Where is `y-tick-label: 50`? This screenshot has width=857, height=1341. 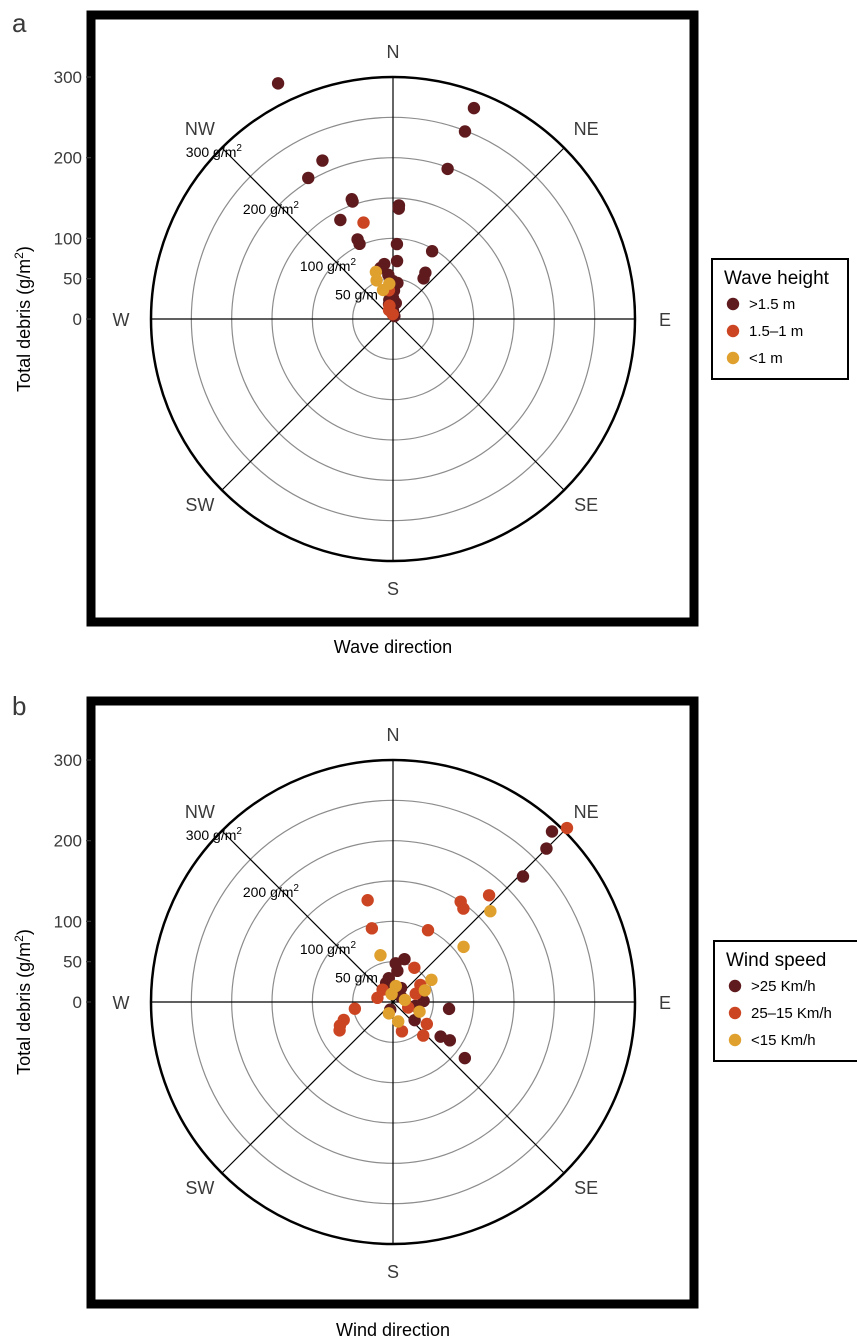 y-tick-label: 50 is located at coordinates (72, 962).